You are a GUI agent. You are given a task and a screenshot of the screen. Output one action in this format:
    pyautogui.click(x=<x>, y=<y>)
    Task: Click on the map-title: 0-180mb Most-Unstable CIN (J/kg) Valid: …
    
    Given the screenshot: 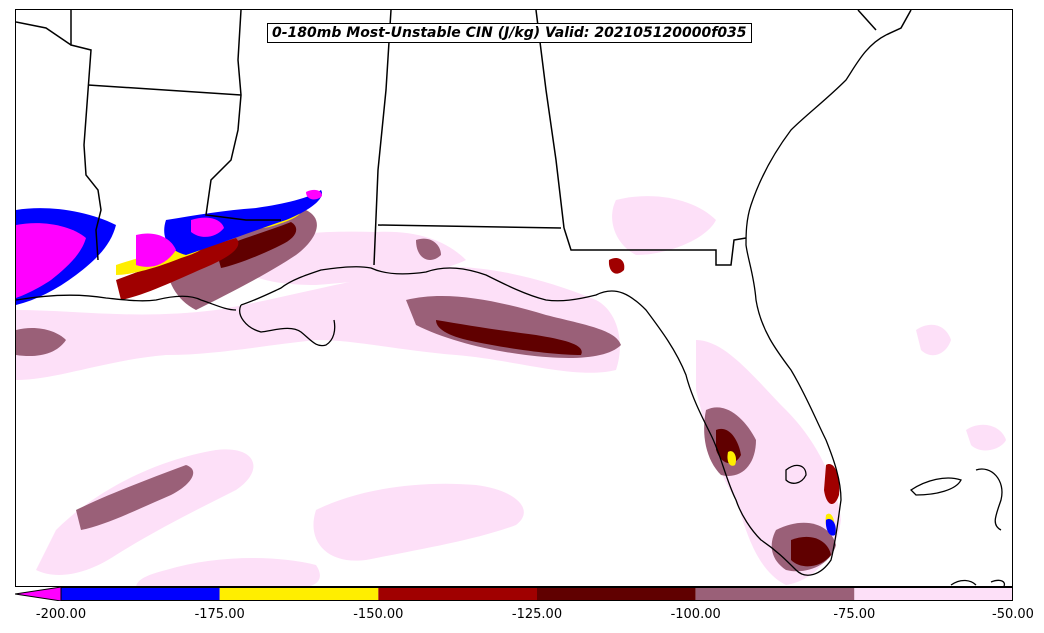 What is the action you would take?
    pyautogui.click(x=509, y=33)
    